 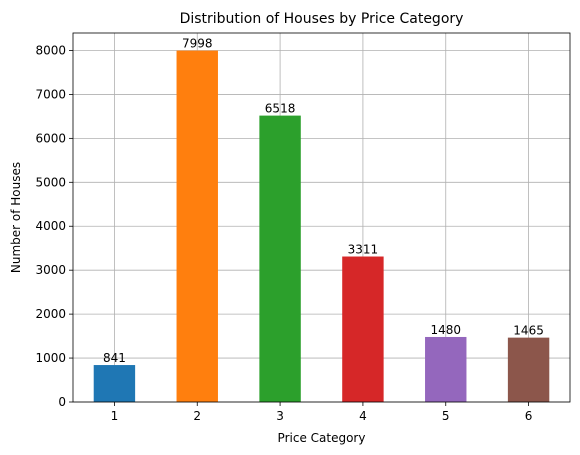 What do you see at coordinates (114, 358) in the screenshot?
I see `bar-value-label: 841` at bounding box center [114, 358].